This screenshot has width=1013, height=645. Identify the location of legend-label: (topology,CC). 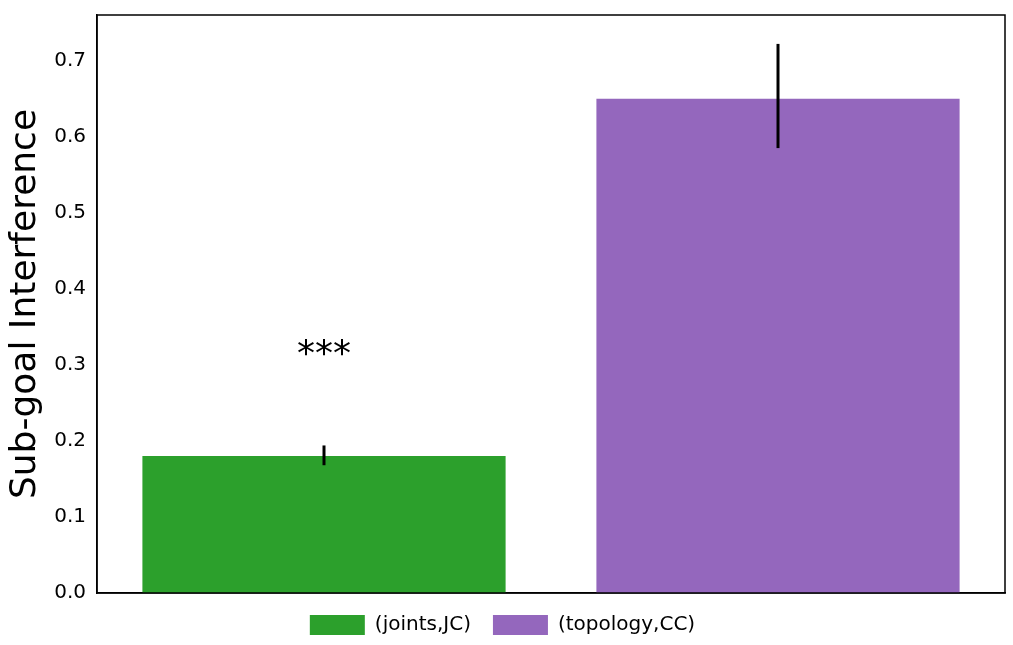
(626, 623).